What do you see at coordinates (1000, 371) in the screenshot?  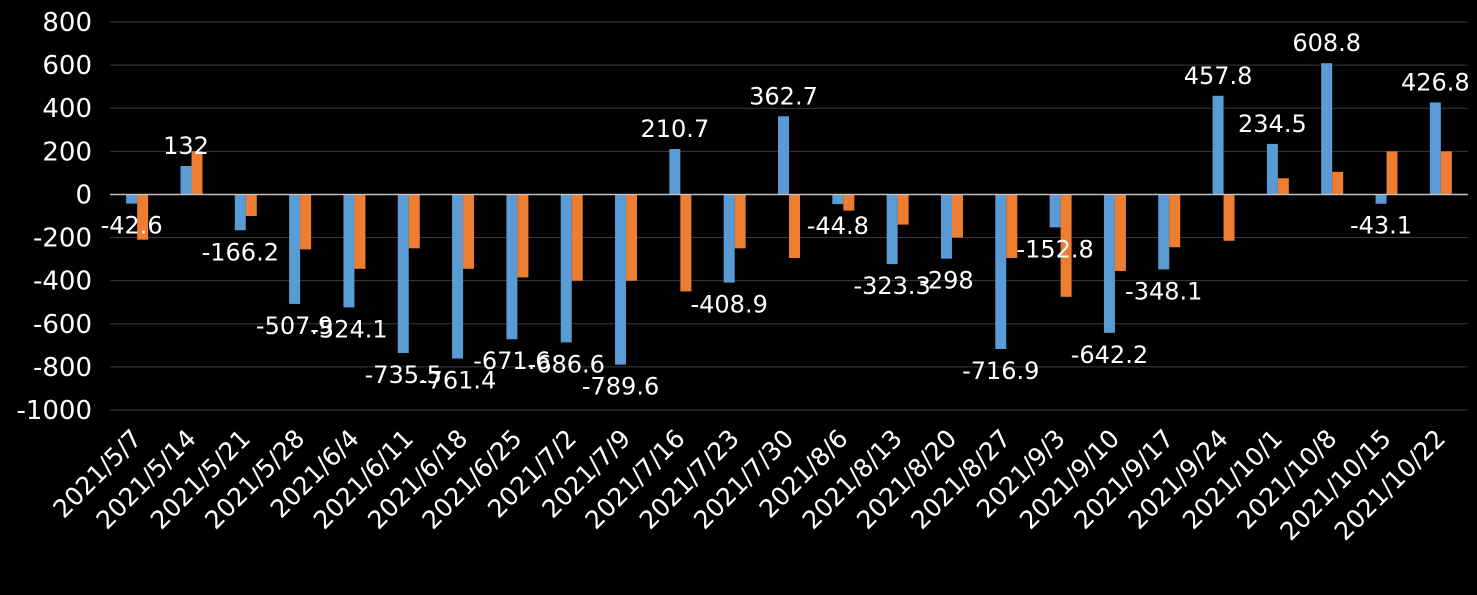 I see `data-label: -716.9` at bounding box center [1000, 371].